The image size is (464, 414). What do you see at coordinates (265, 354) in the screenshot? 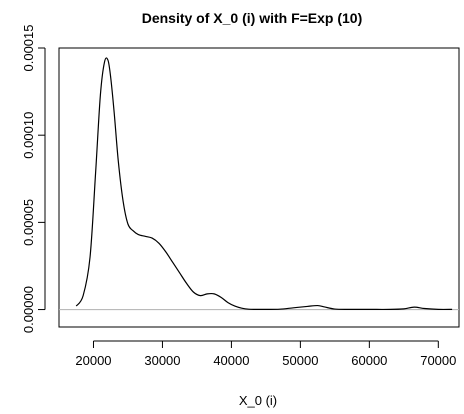
I see `x-axis: 20000 30000 40000 50000 60000 70000` at bounding box center [265, 354].